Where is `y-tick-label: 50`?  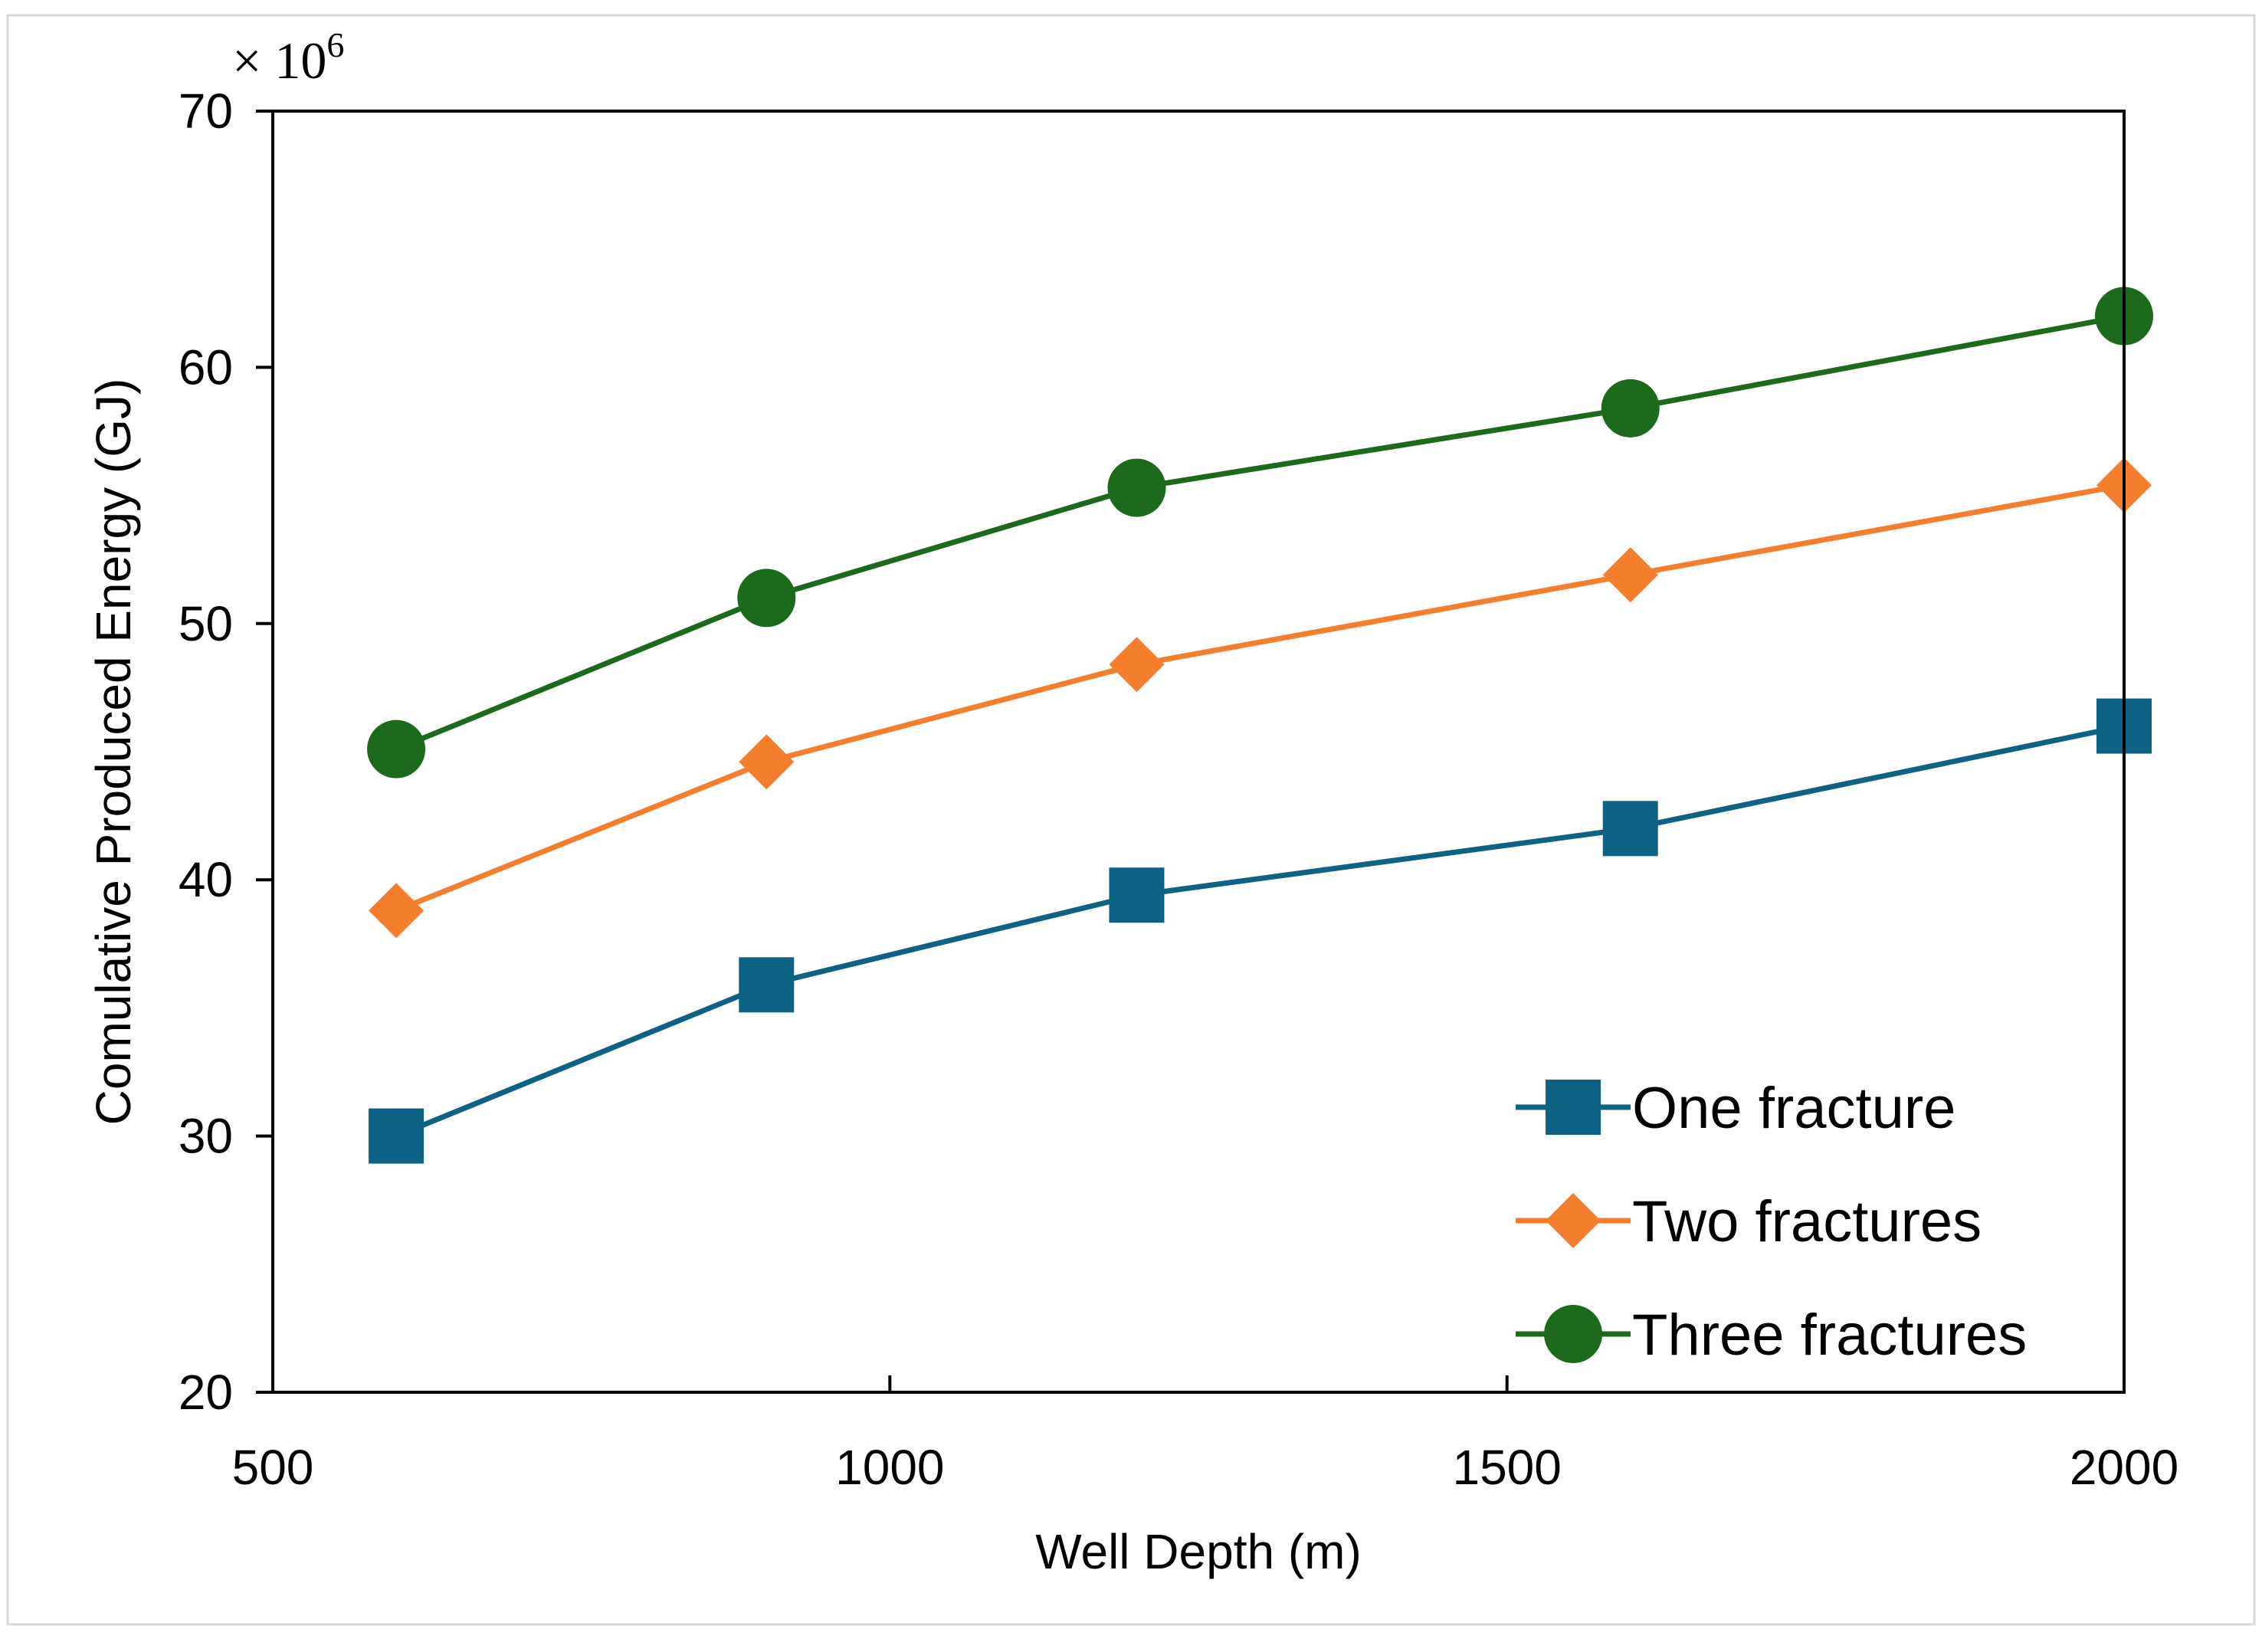 y-tick-label: 50 is located at coordinates (206, 623).